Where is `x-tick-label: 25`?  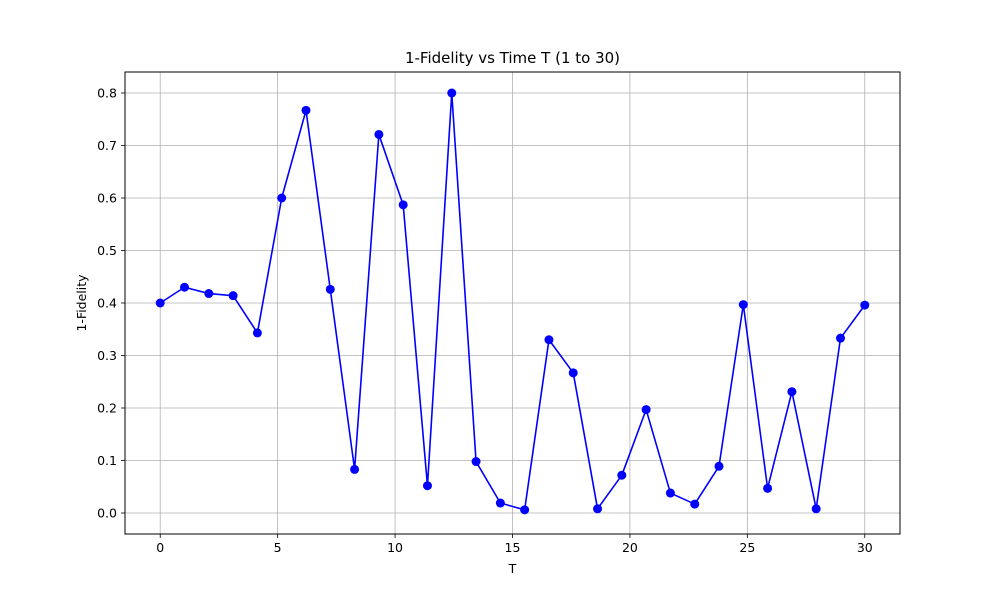 x-tick-label: 25 is located at coordinates (747, 547).